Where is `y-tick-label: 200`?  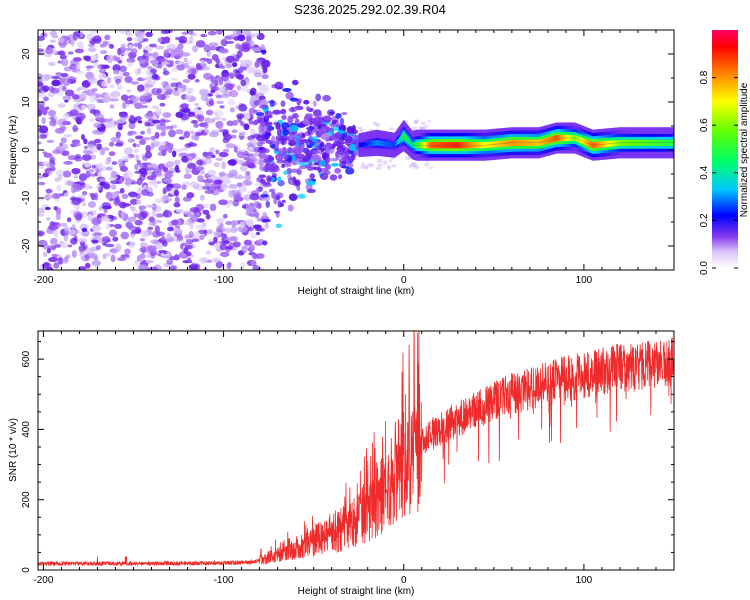 y-tick-label: 200 is located at coordinates (26, 499).